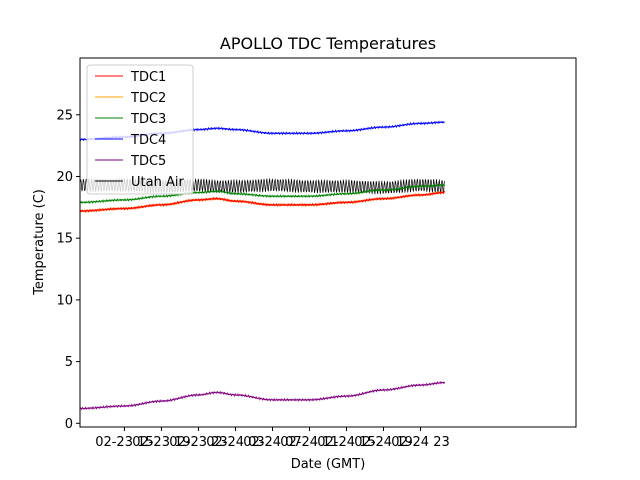 The width and height of the screenshot is (640, 480). I want to click on x-tick-label: 02-24 15, so click(346, 442).